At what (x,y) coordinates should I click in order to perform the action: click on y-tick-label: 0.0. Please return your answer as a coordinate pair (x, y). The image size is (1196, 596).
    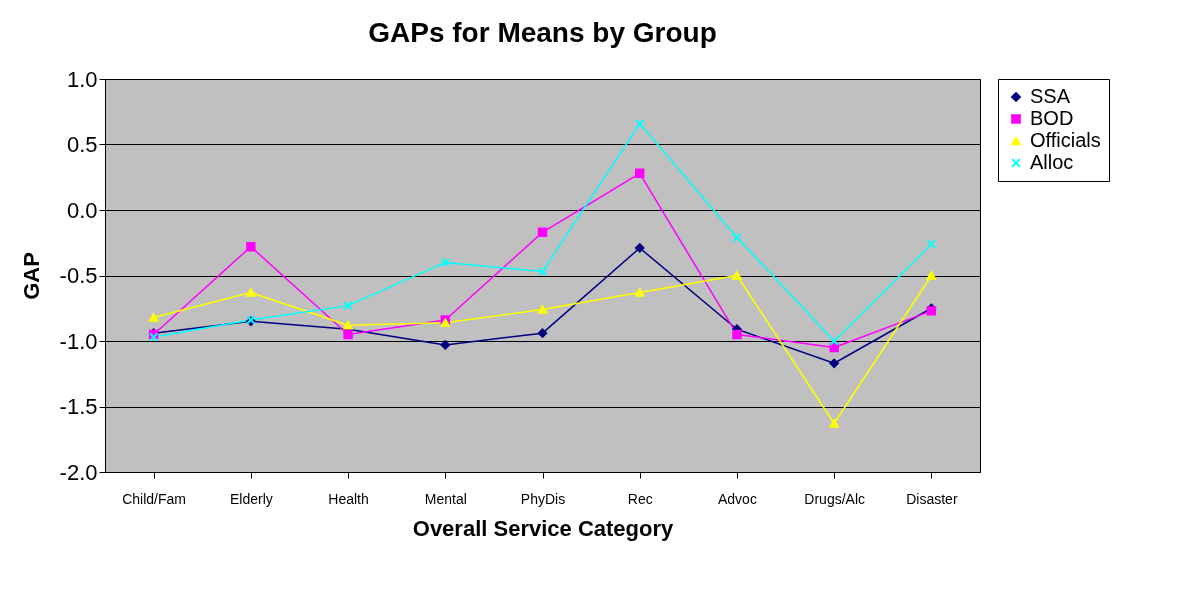
    Looking at the image, I should click on (82, 210).